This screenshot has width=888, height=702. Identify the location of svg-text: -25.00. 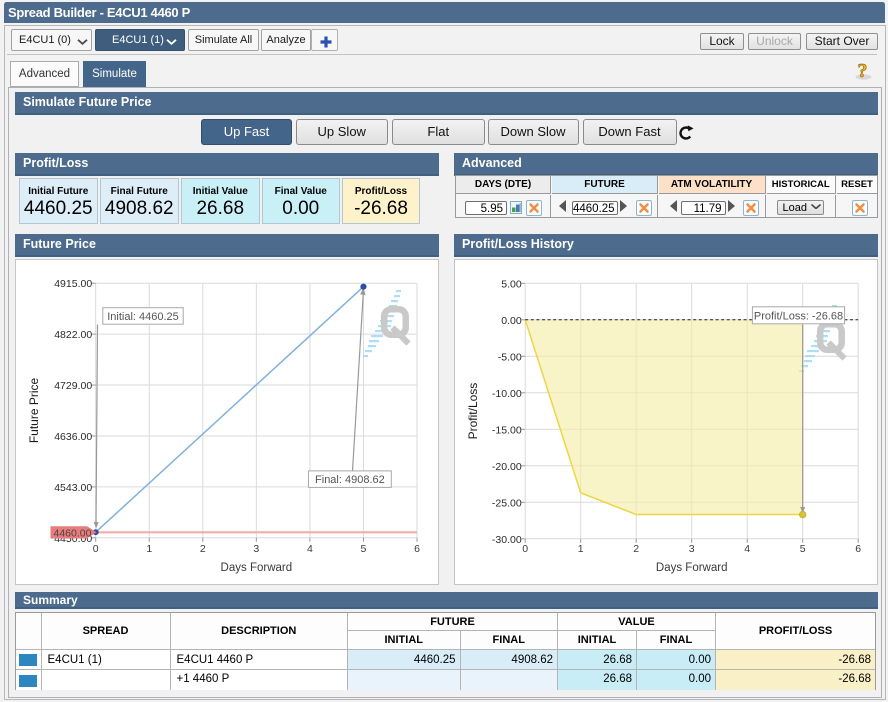
(507, 503).